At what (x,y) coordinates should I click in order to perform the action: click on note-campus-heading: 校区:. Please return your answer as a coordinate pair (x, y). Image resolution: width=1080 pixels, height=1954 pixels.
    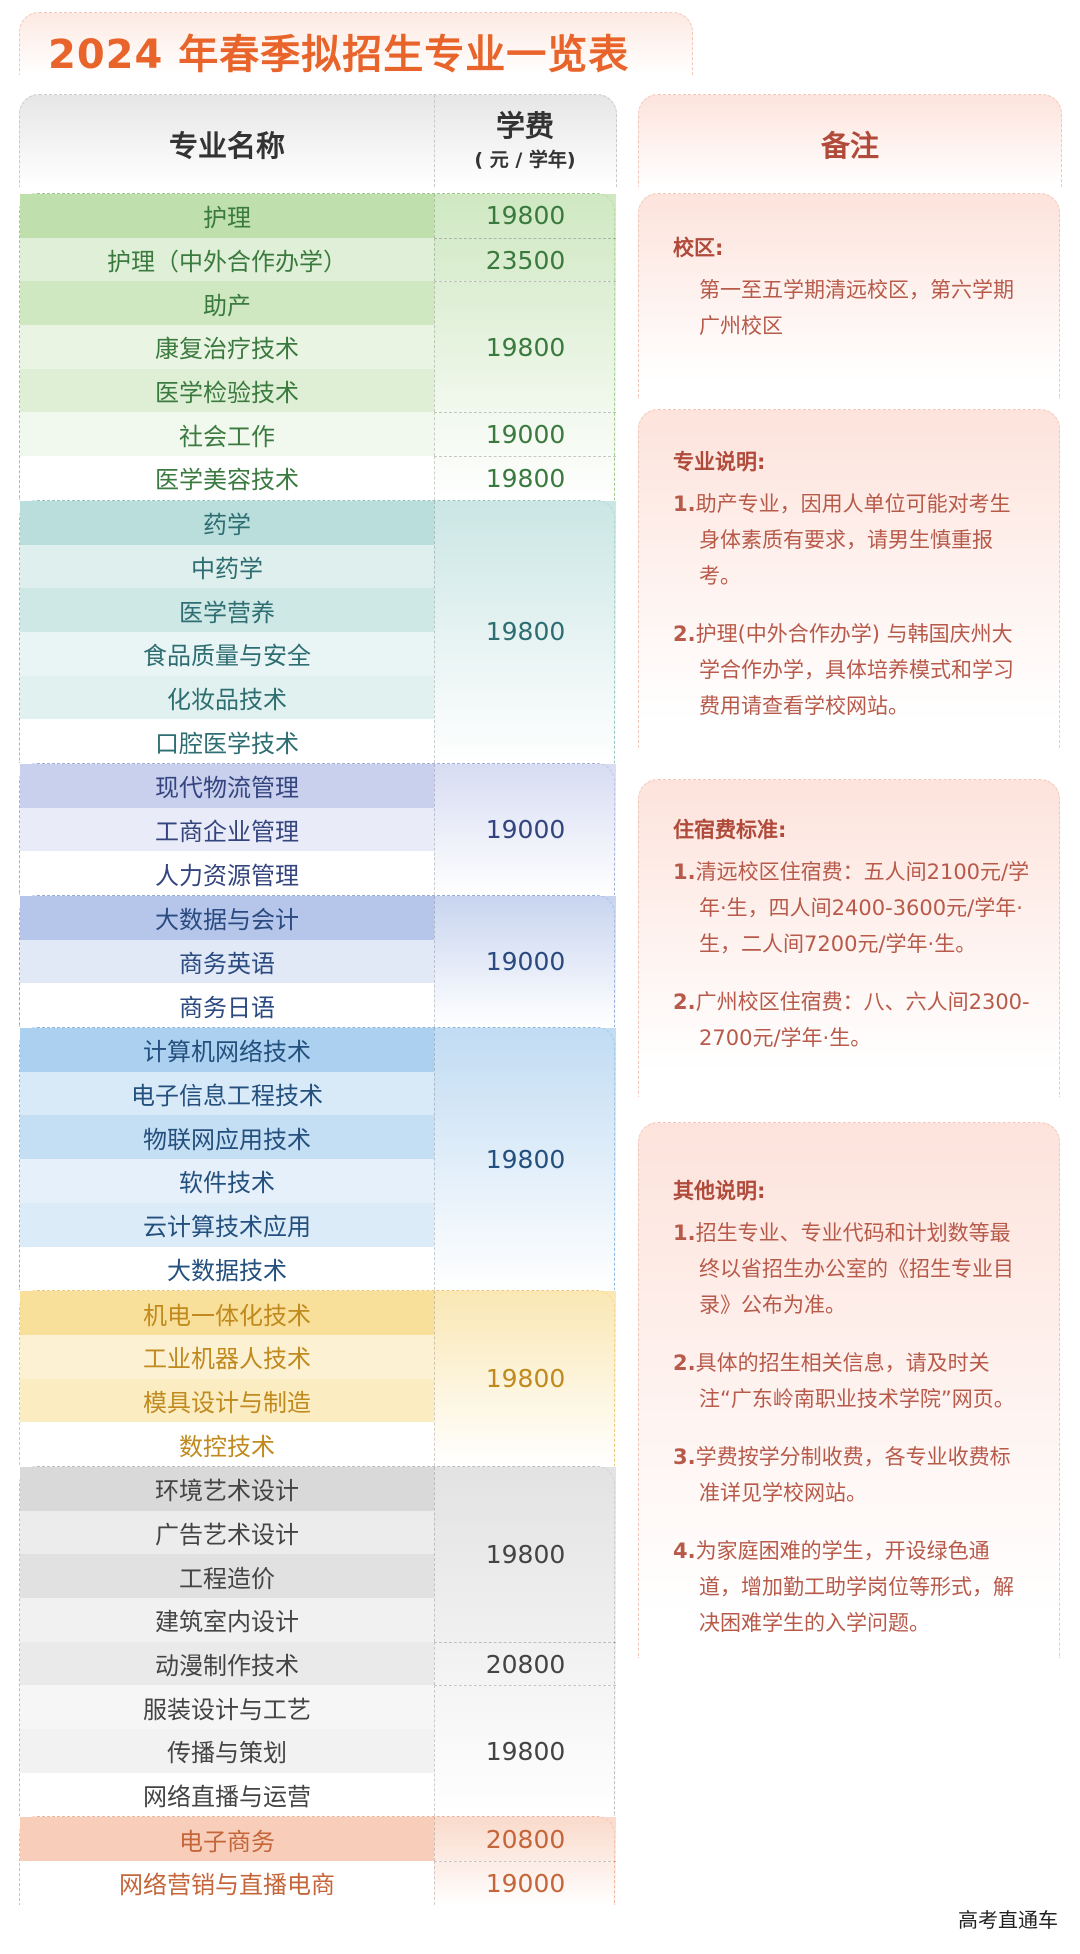
    Looking at the image, I should click on (698, 248).